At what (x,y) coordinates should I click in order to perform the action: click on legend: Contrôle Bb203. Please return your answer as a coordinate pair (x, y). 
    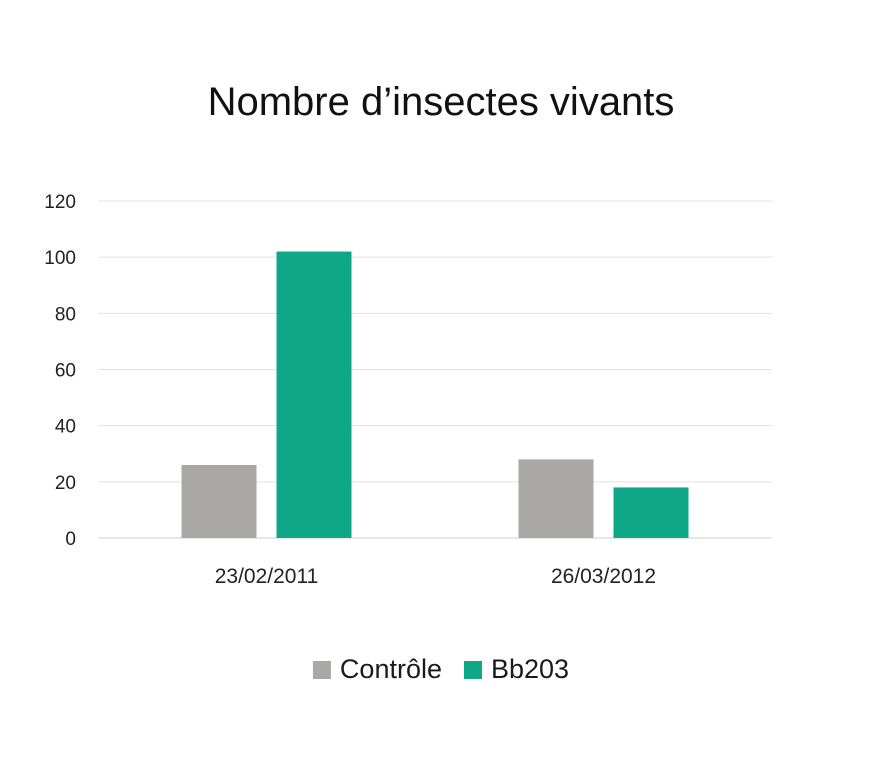
    Looking at the image, I should click on (440, 669).